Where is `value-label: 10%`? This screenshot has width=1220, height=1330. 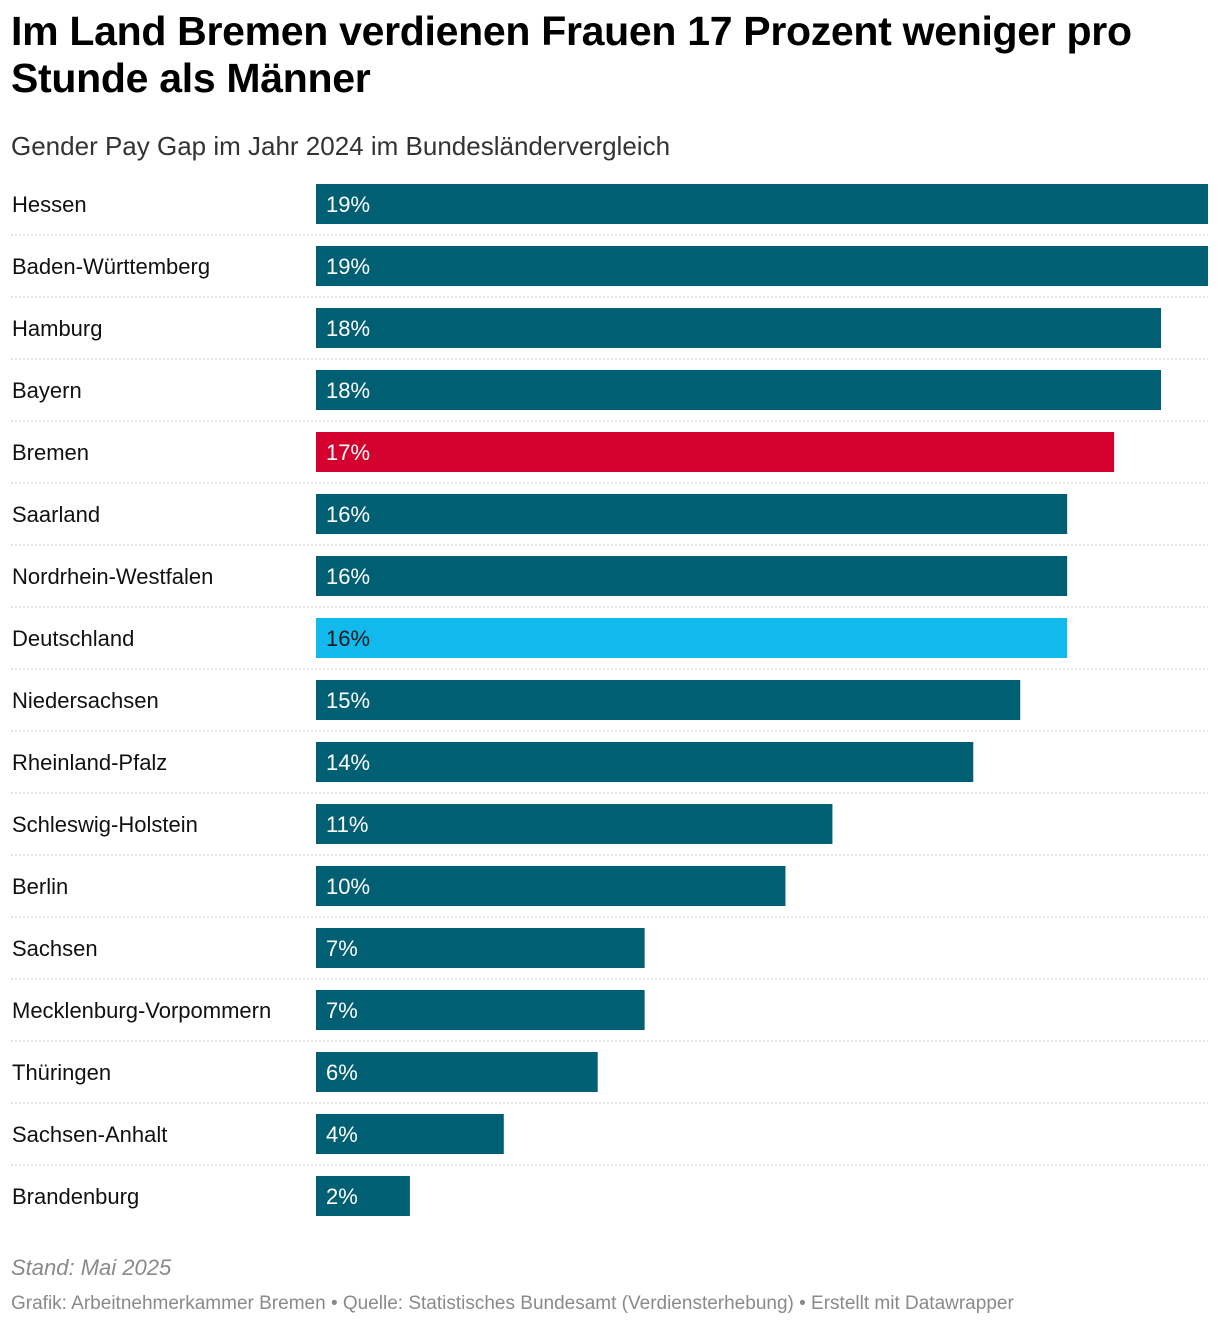
value-label: 10% is located at coordinates (348, 886).